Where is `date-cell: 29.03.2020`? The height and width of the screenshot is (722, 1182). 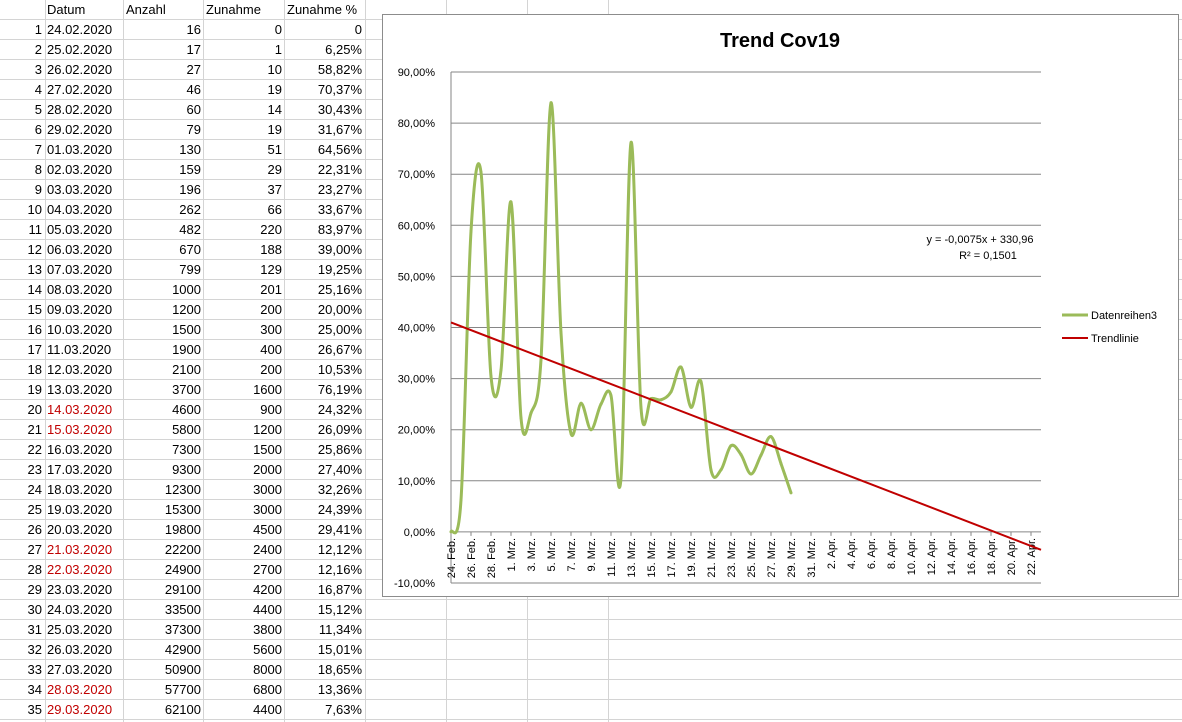
date-cell: 29.03.2020 is located at coordinates (80, 709).